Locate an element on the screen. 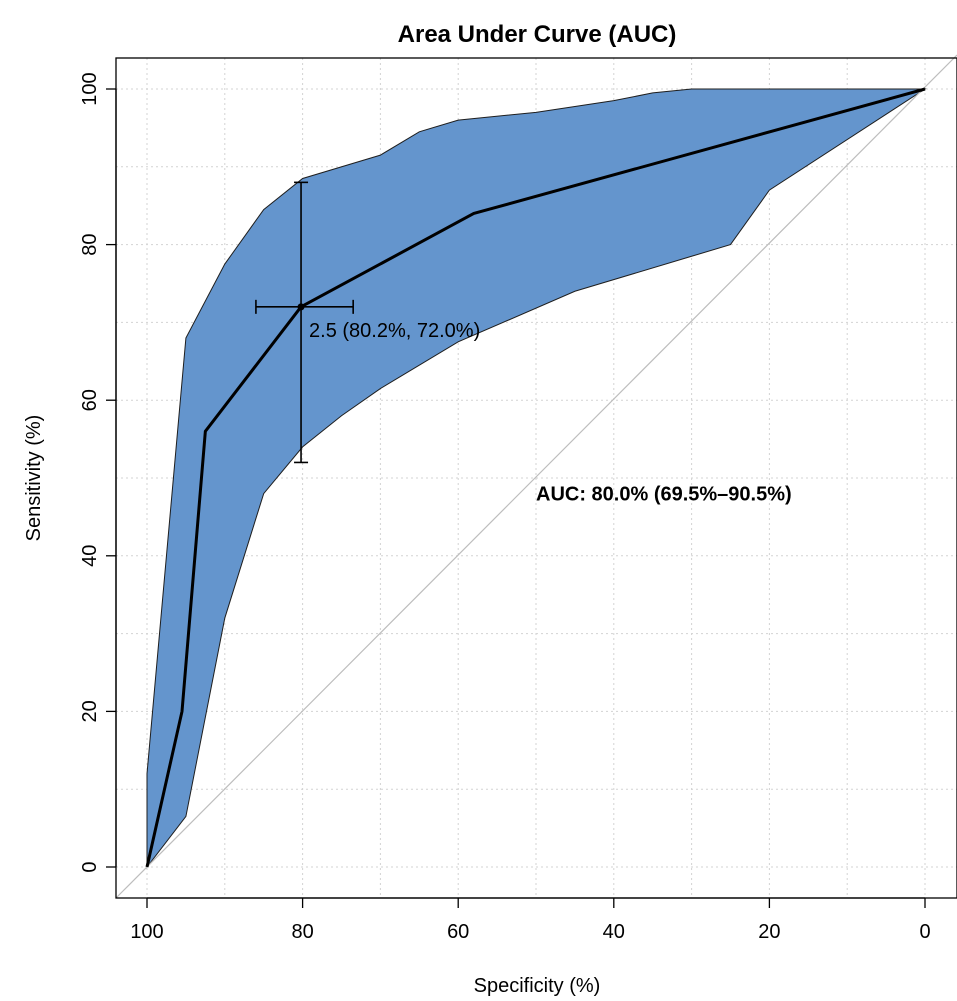  y-tick-label: 40 is located at coordinates (90, 556).